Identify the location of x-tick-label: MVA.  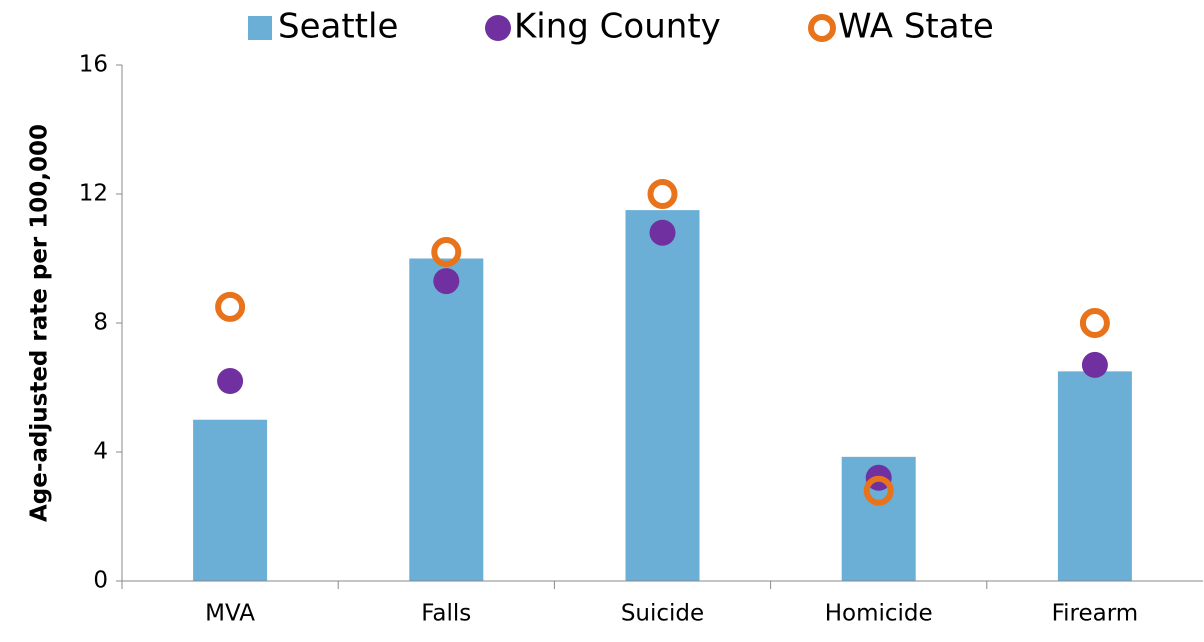
(230, 614).